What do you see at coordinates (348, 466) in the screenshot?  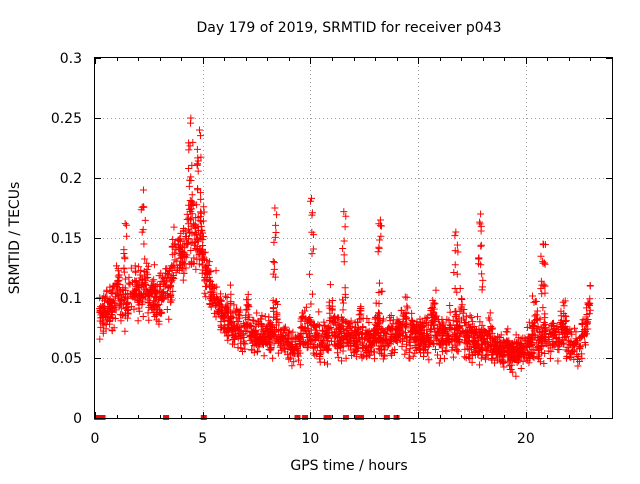 I see `x-axis-label: GPS time / hours` at bounding box center [348, 466].